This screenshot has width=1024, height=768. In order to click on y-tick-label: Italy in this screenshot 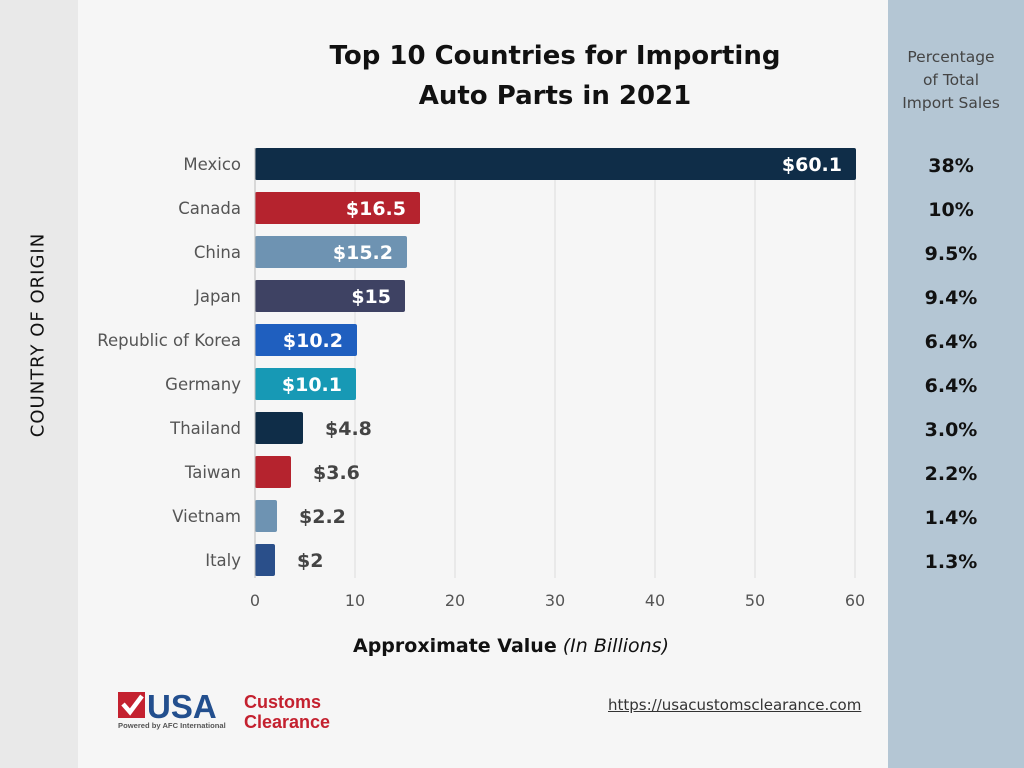, I will do `click(223, 560)`.